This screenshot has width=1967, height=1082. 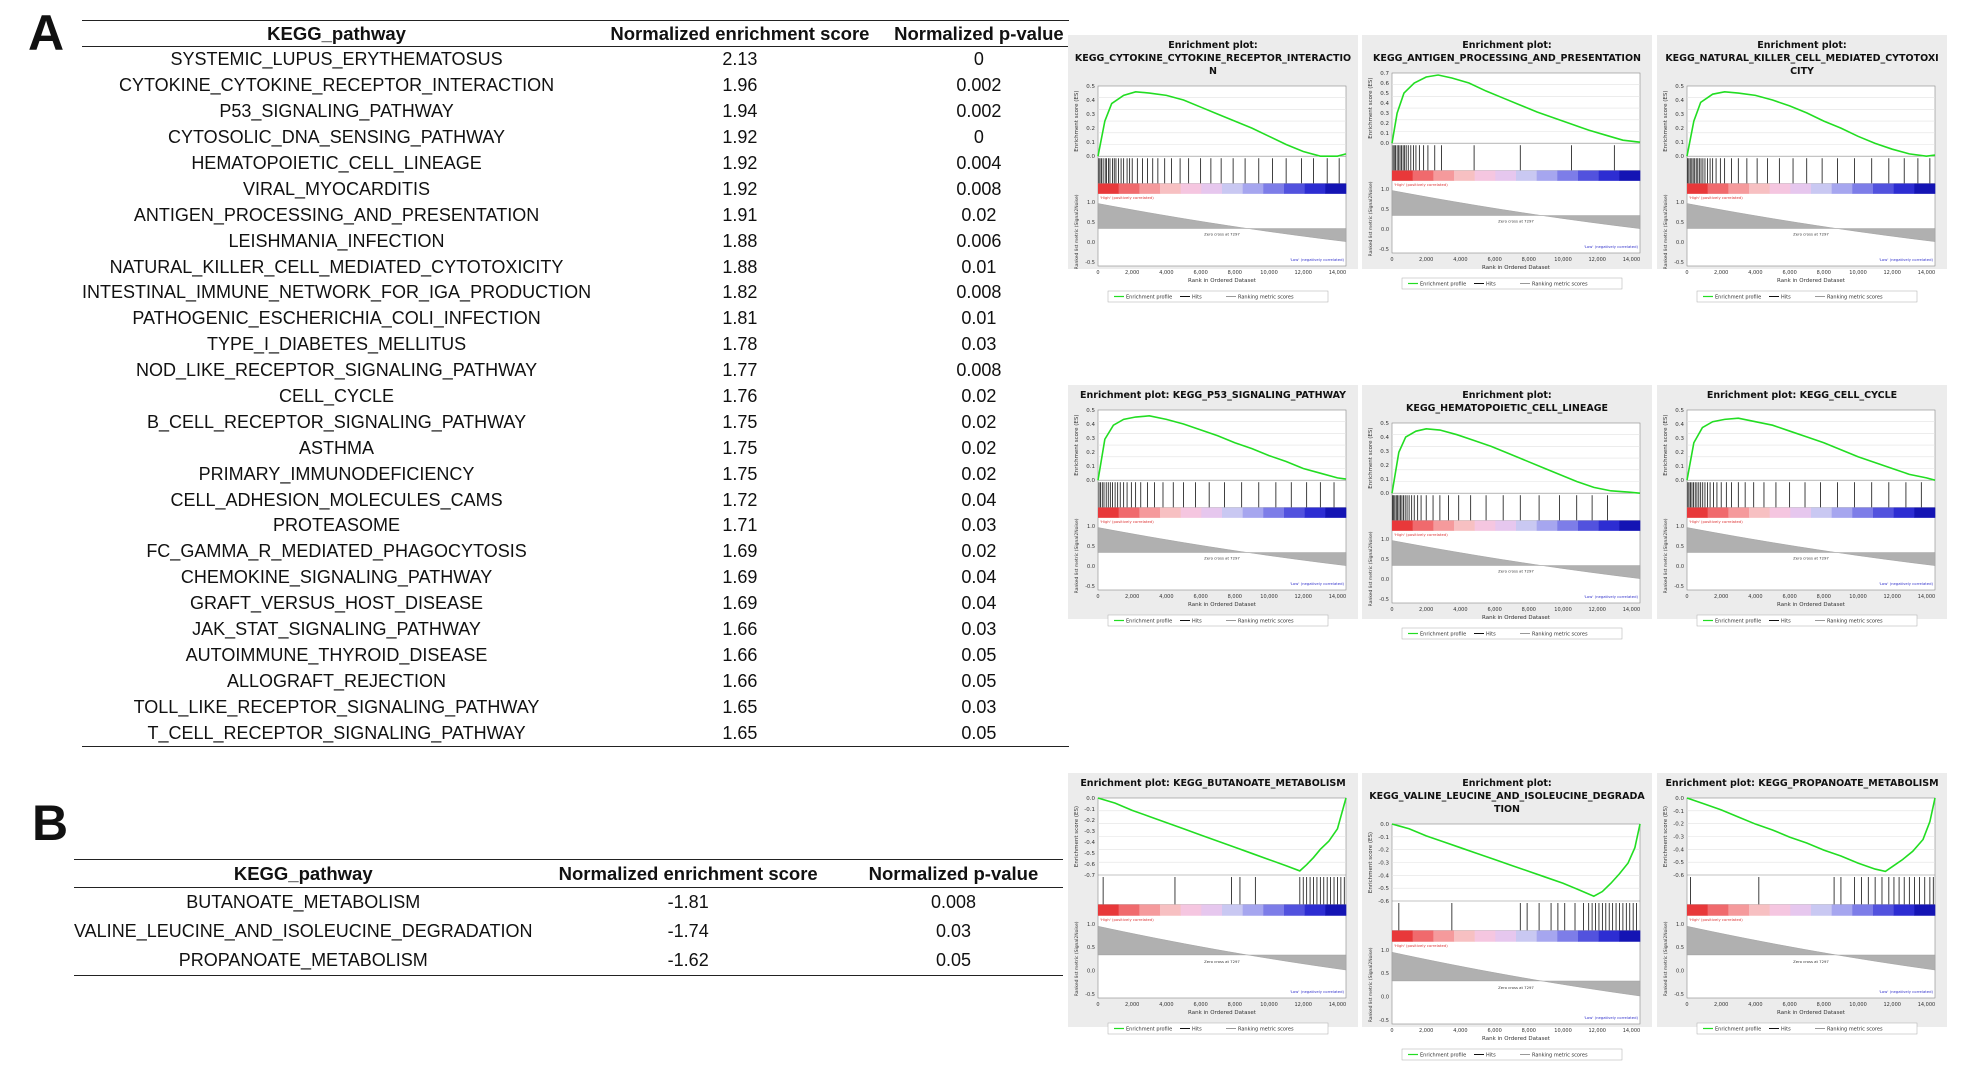 What do you see at coordinates (336, 370) in the screenshot?
I see `pathway-cell: NOD_LIKE_RECEPTOR_SIGNALING_PATHWAY` at bounding box center [336, 370].